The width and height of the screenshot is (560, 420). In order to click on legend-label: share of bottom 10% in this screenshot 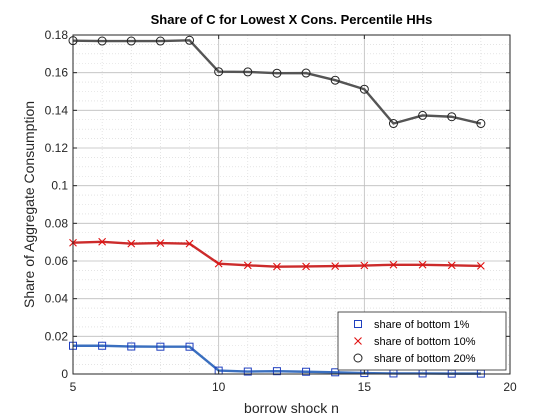, I will do `click(425, 342)`.